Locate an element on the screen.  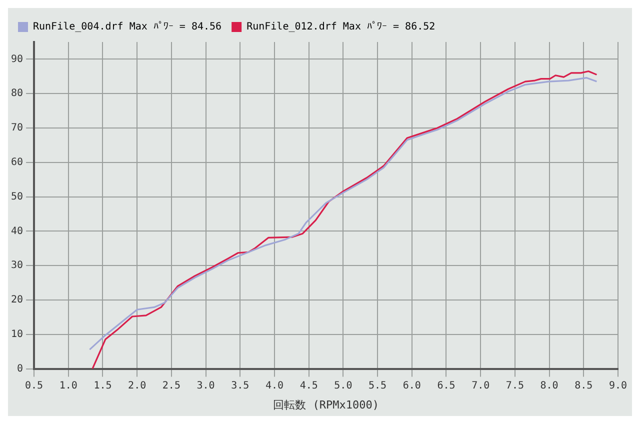
y-tick-label: 50 is located at coordinates (17, 196).